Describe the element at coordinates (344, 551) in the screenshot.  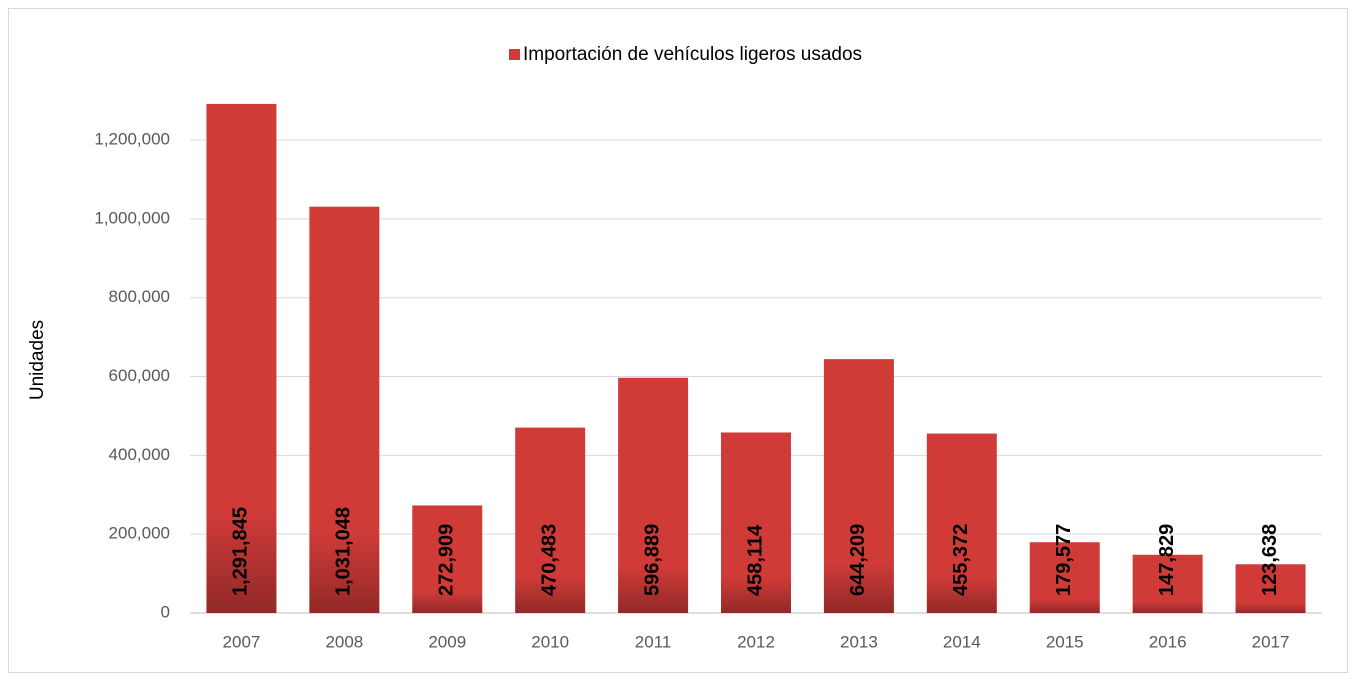
I see `value-label: 1,031,048` at that location.